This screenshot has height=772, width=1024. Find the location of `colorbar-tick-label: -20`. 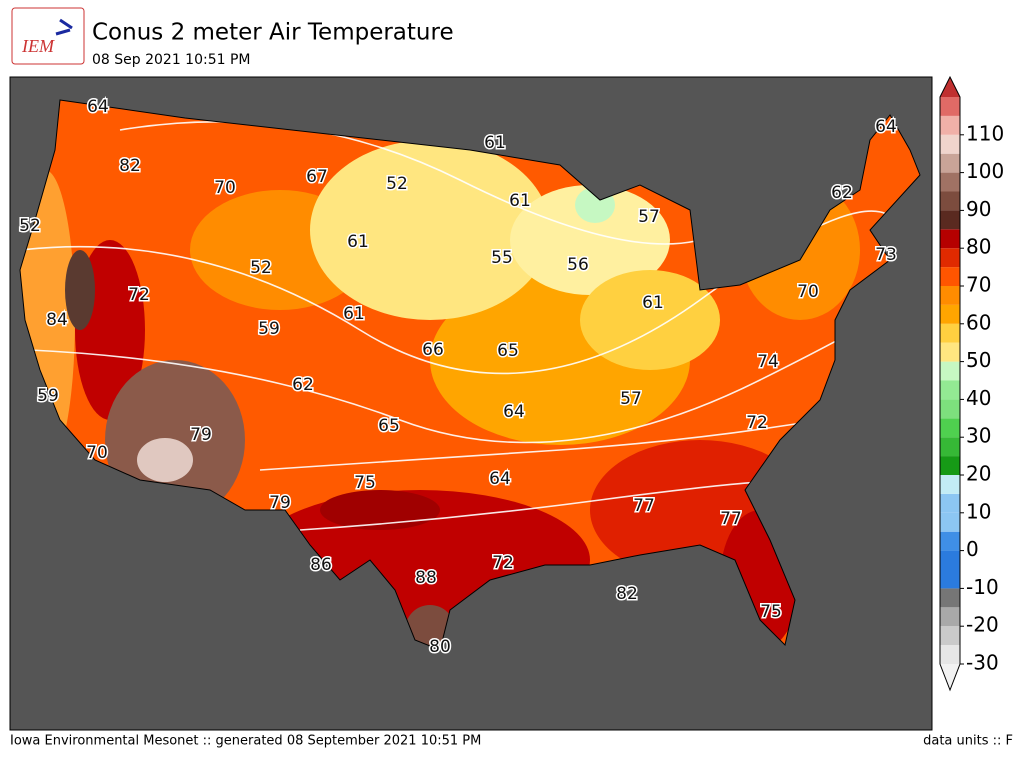

colorbar-tick-label: -20 is located at coordinates (982, 625).